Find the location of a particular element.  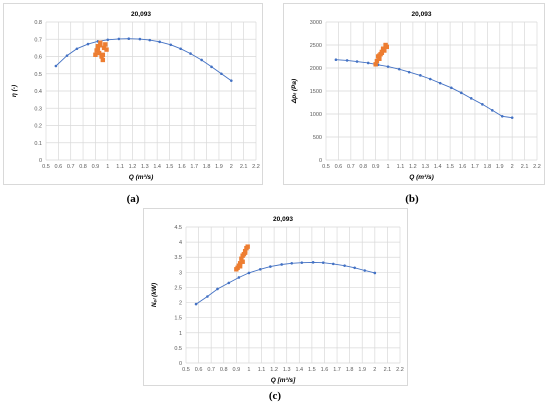

series-line is located at coordinates (143, 60).